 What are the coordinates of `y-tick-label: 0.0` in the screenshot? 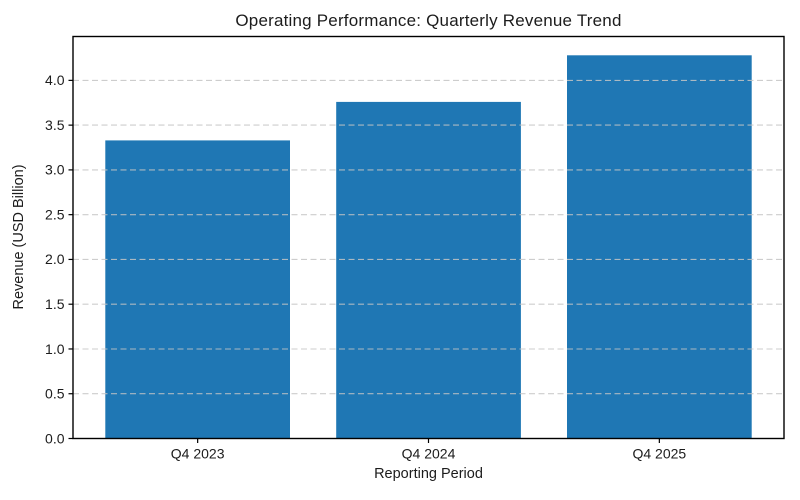 It's located at (55, 438).